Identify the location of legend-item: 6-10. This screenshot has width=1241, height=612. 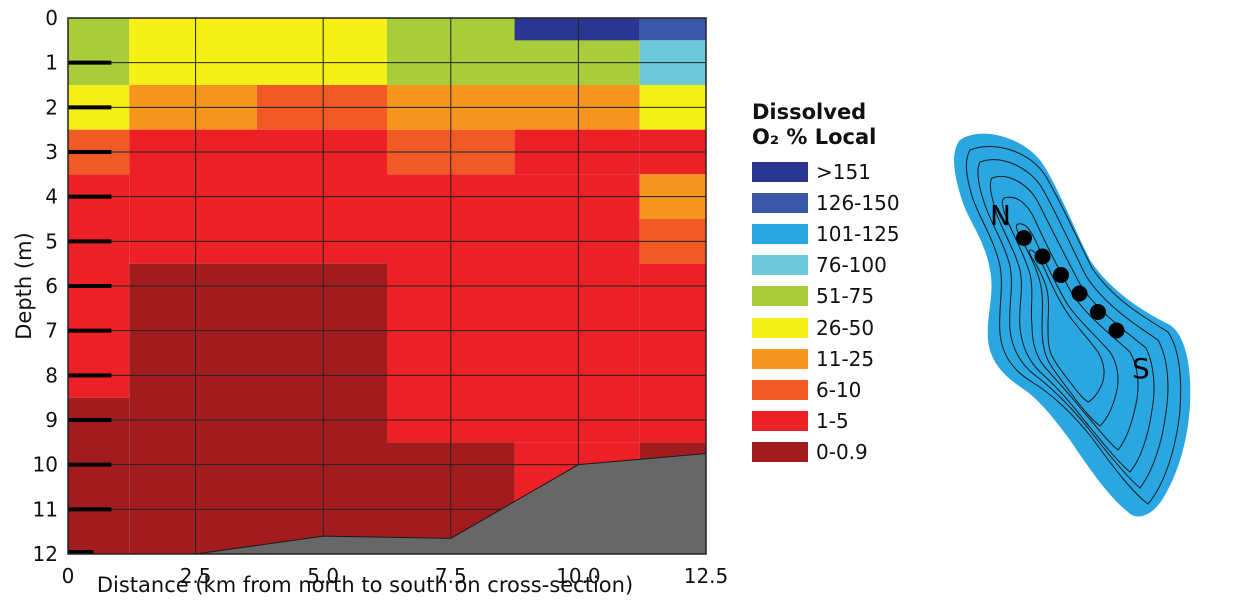
(837, 389).